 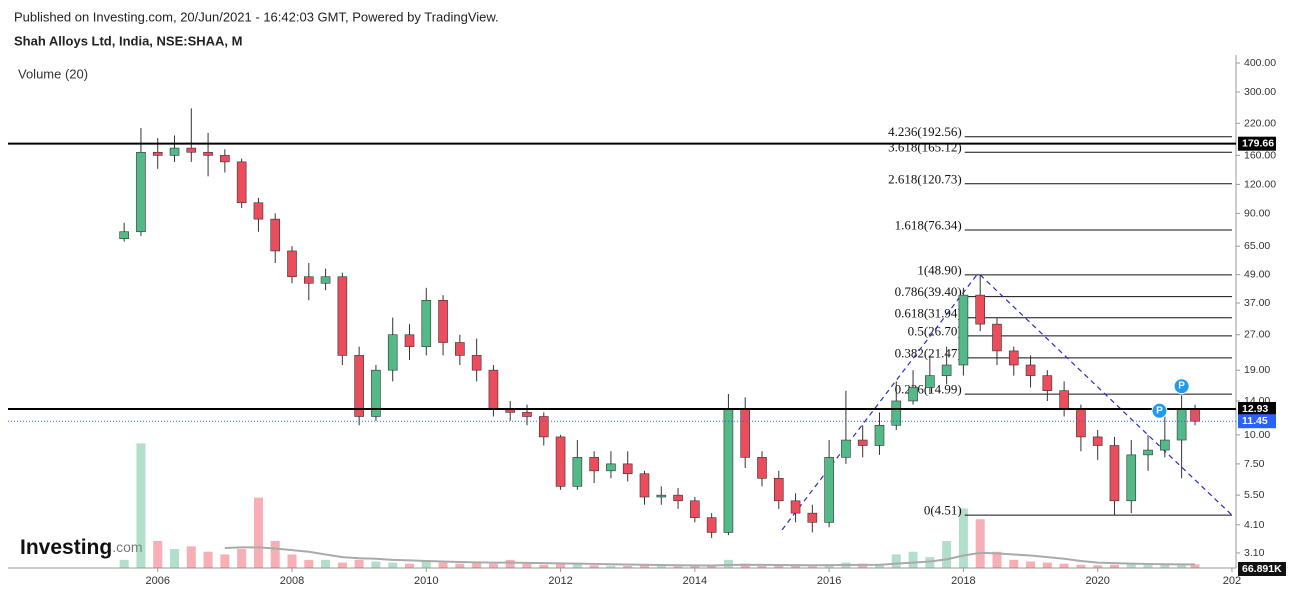 What do you see at coordinates (157, 581) in the screenshot?
I see `x-tick-label: 2006` at bounding box center [157, 581].